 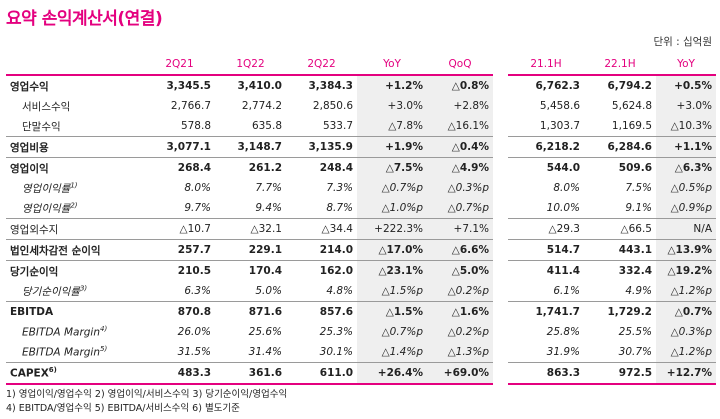 I want to click on row-label-text: 영업이익, so click(x=29, y=168).